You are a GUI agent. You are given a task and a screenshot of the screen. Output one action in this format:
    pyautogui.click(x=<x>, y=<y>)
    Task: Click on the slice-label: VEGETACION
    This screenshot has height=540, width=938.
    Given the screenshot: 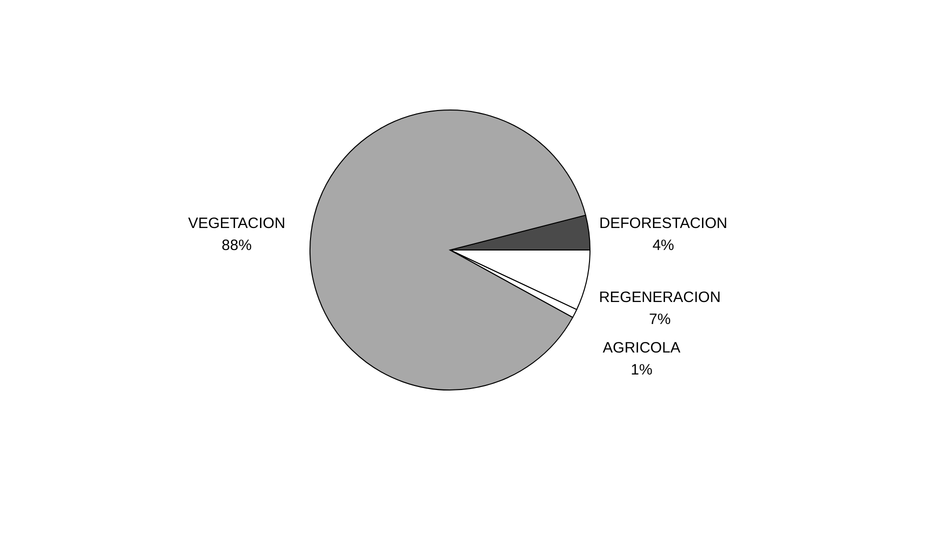 What is the action you would take?
    pyautogui.click(x=237, y=223)
    